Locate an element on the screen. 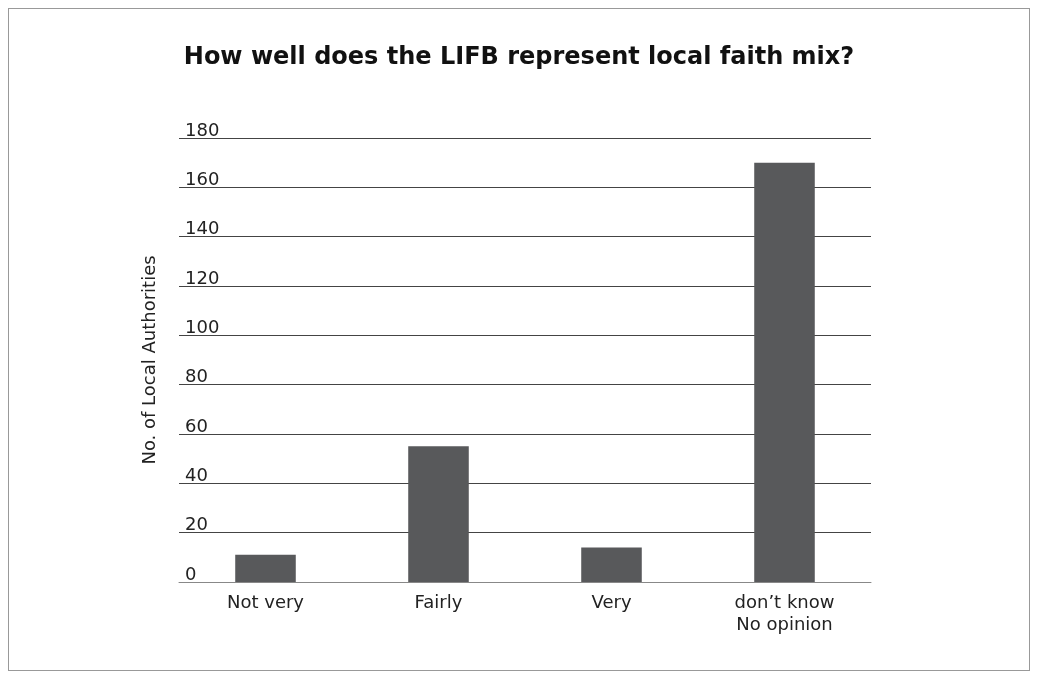  x-tick-label: Not very is located at coordinates (265, 601).